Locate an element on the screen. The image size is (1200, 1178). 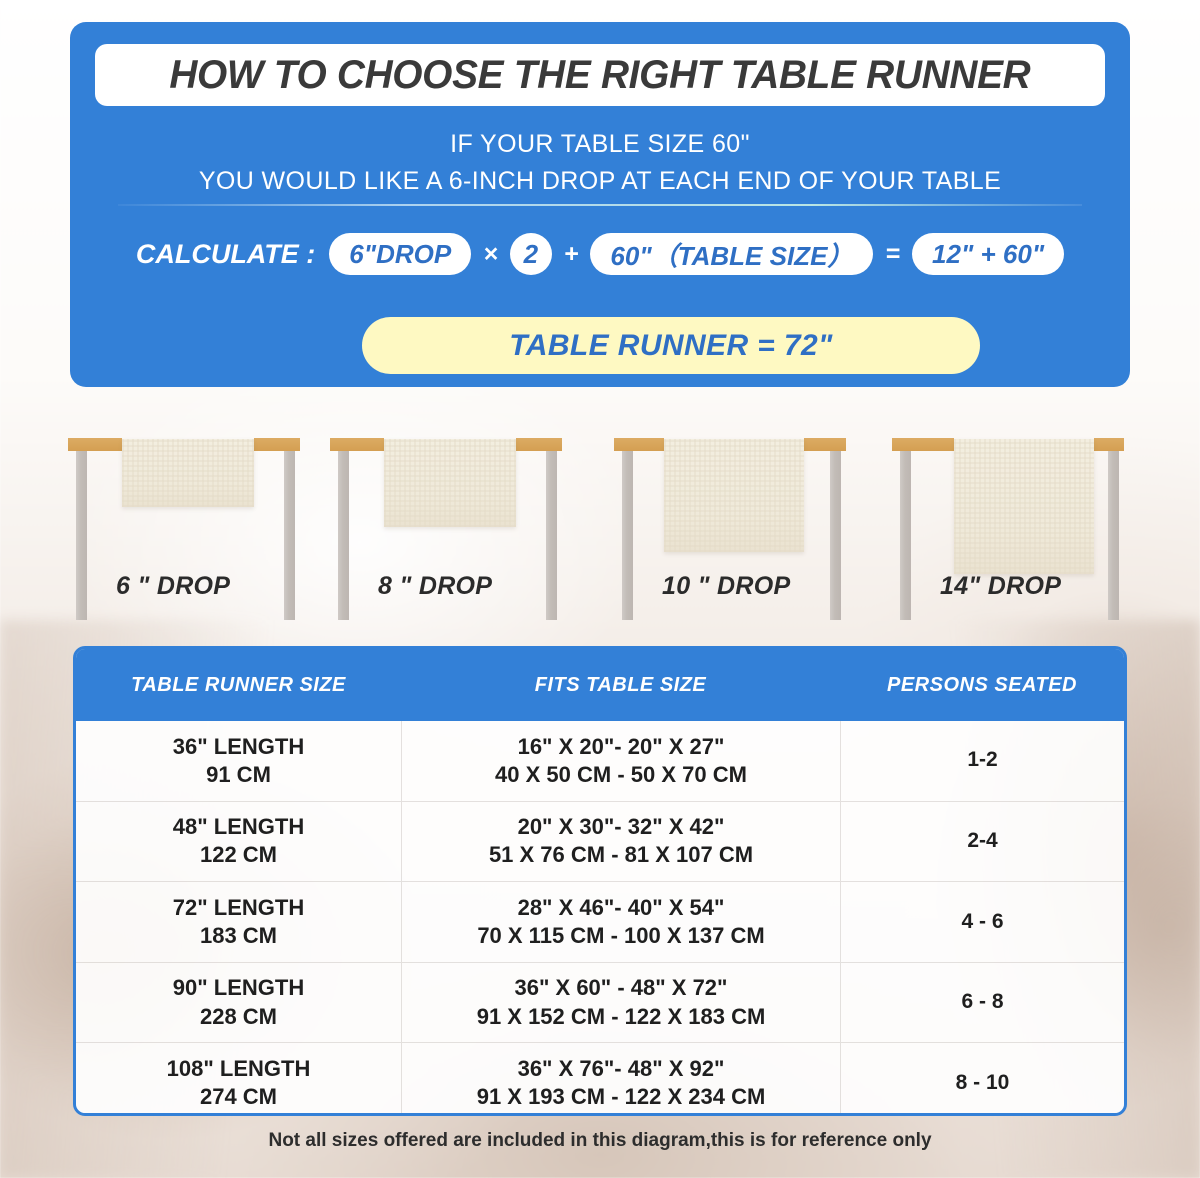
cell-runner-size: 36" LENGTH 91 CM is located at coordinates (238, 761).